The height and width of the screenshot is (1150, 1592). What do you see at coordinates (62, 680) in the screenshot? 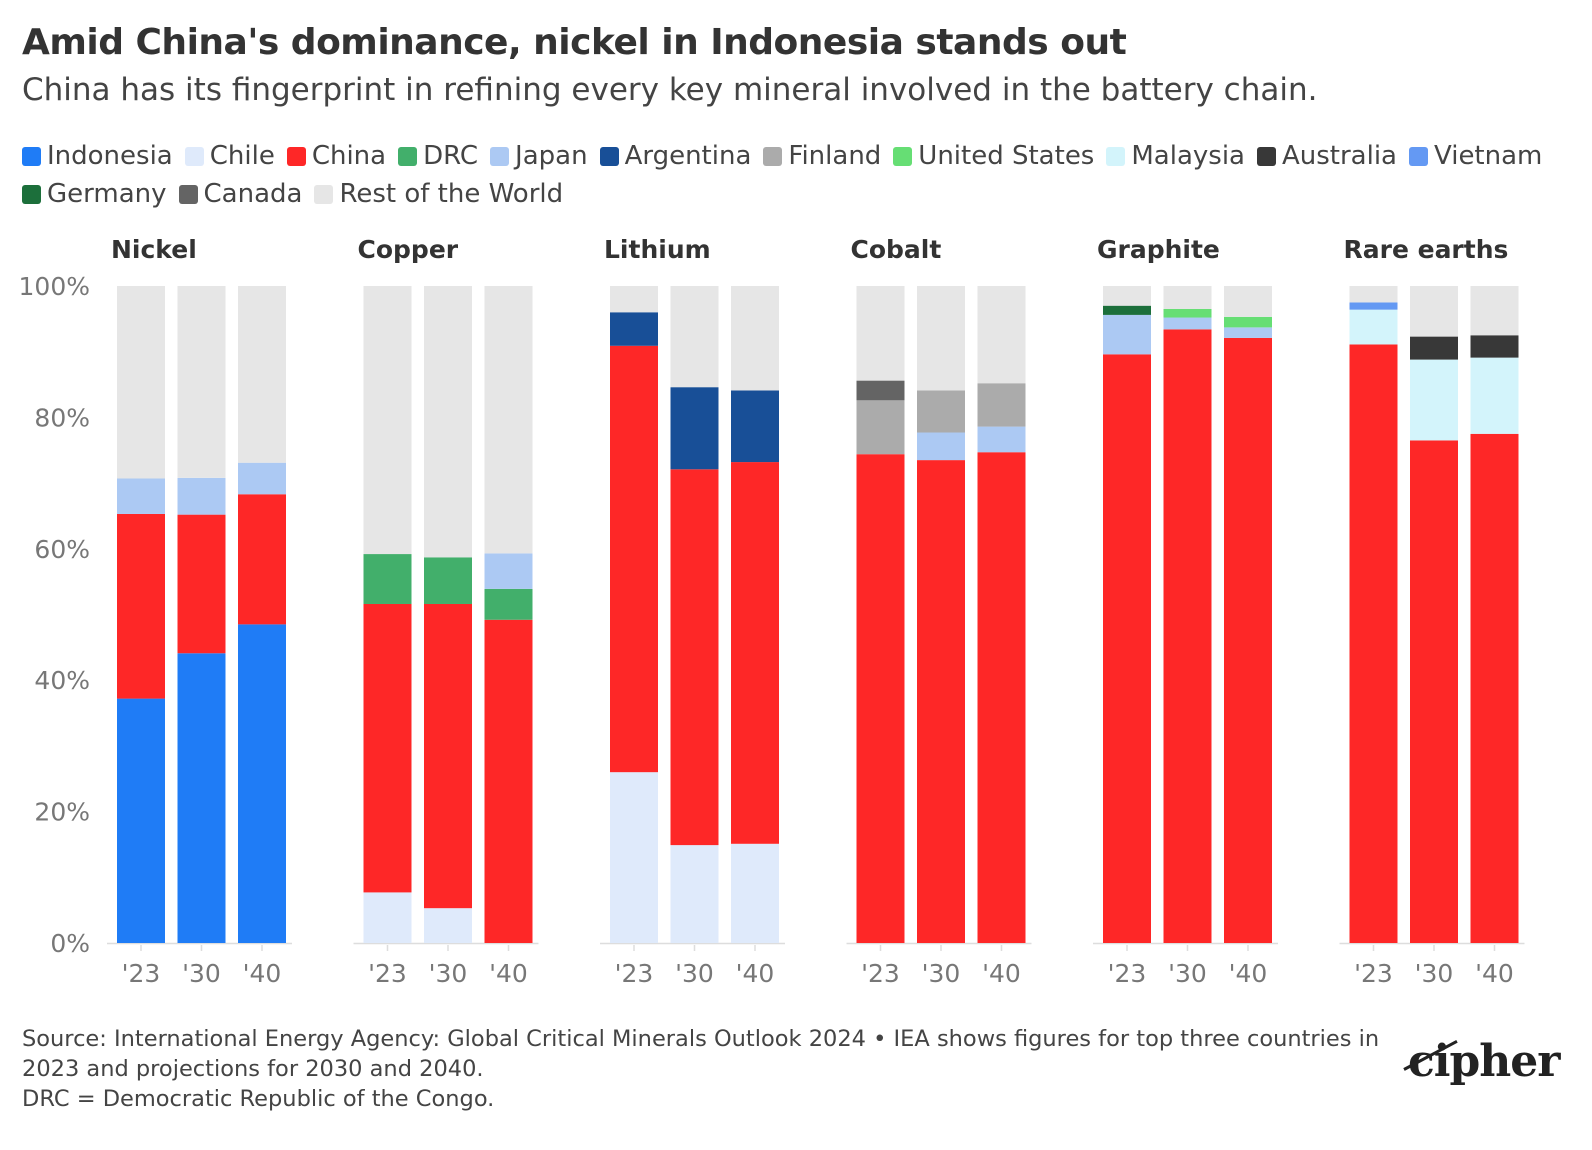
I see `y-tick-label: 40%` at bounding box center [62, 680].